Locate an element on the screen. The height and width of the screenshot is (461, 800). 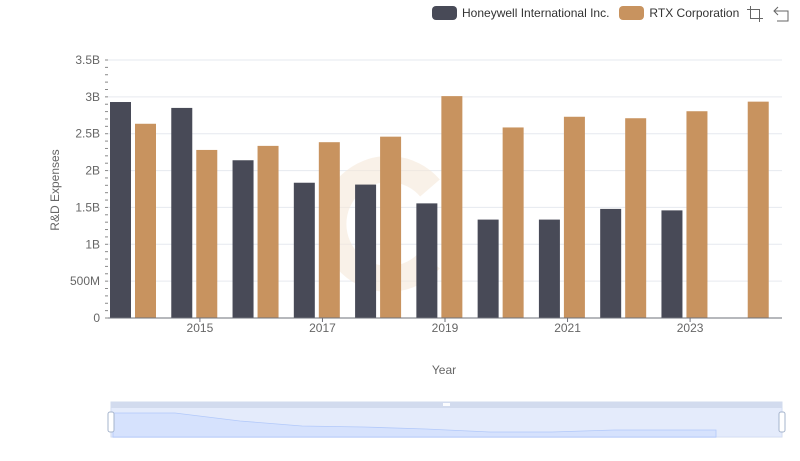
y-tick-label: 1.5B is located at coordinates (87, 207).